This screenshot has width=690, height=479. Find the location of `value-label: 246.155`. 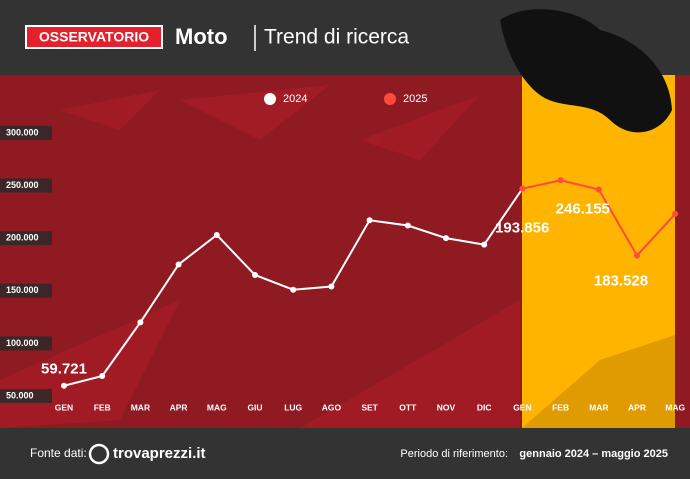

value-label: 246.155 is located at coordinates (583, 209).